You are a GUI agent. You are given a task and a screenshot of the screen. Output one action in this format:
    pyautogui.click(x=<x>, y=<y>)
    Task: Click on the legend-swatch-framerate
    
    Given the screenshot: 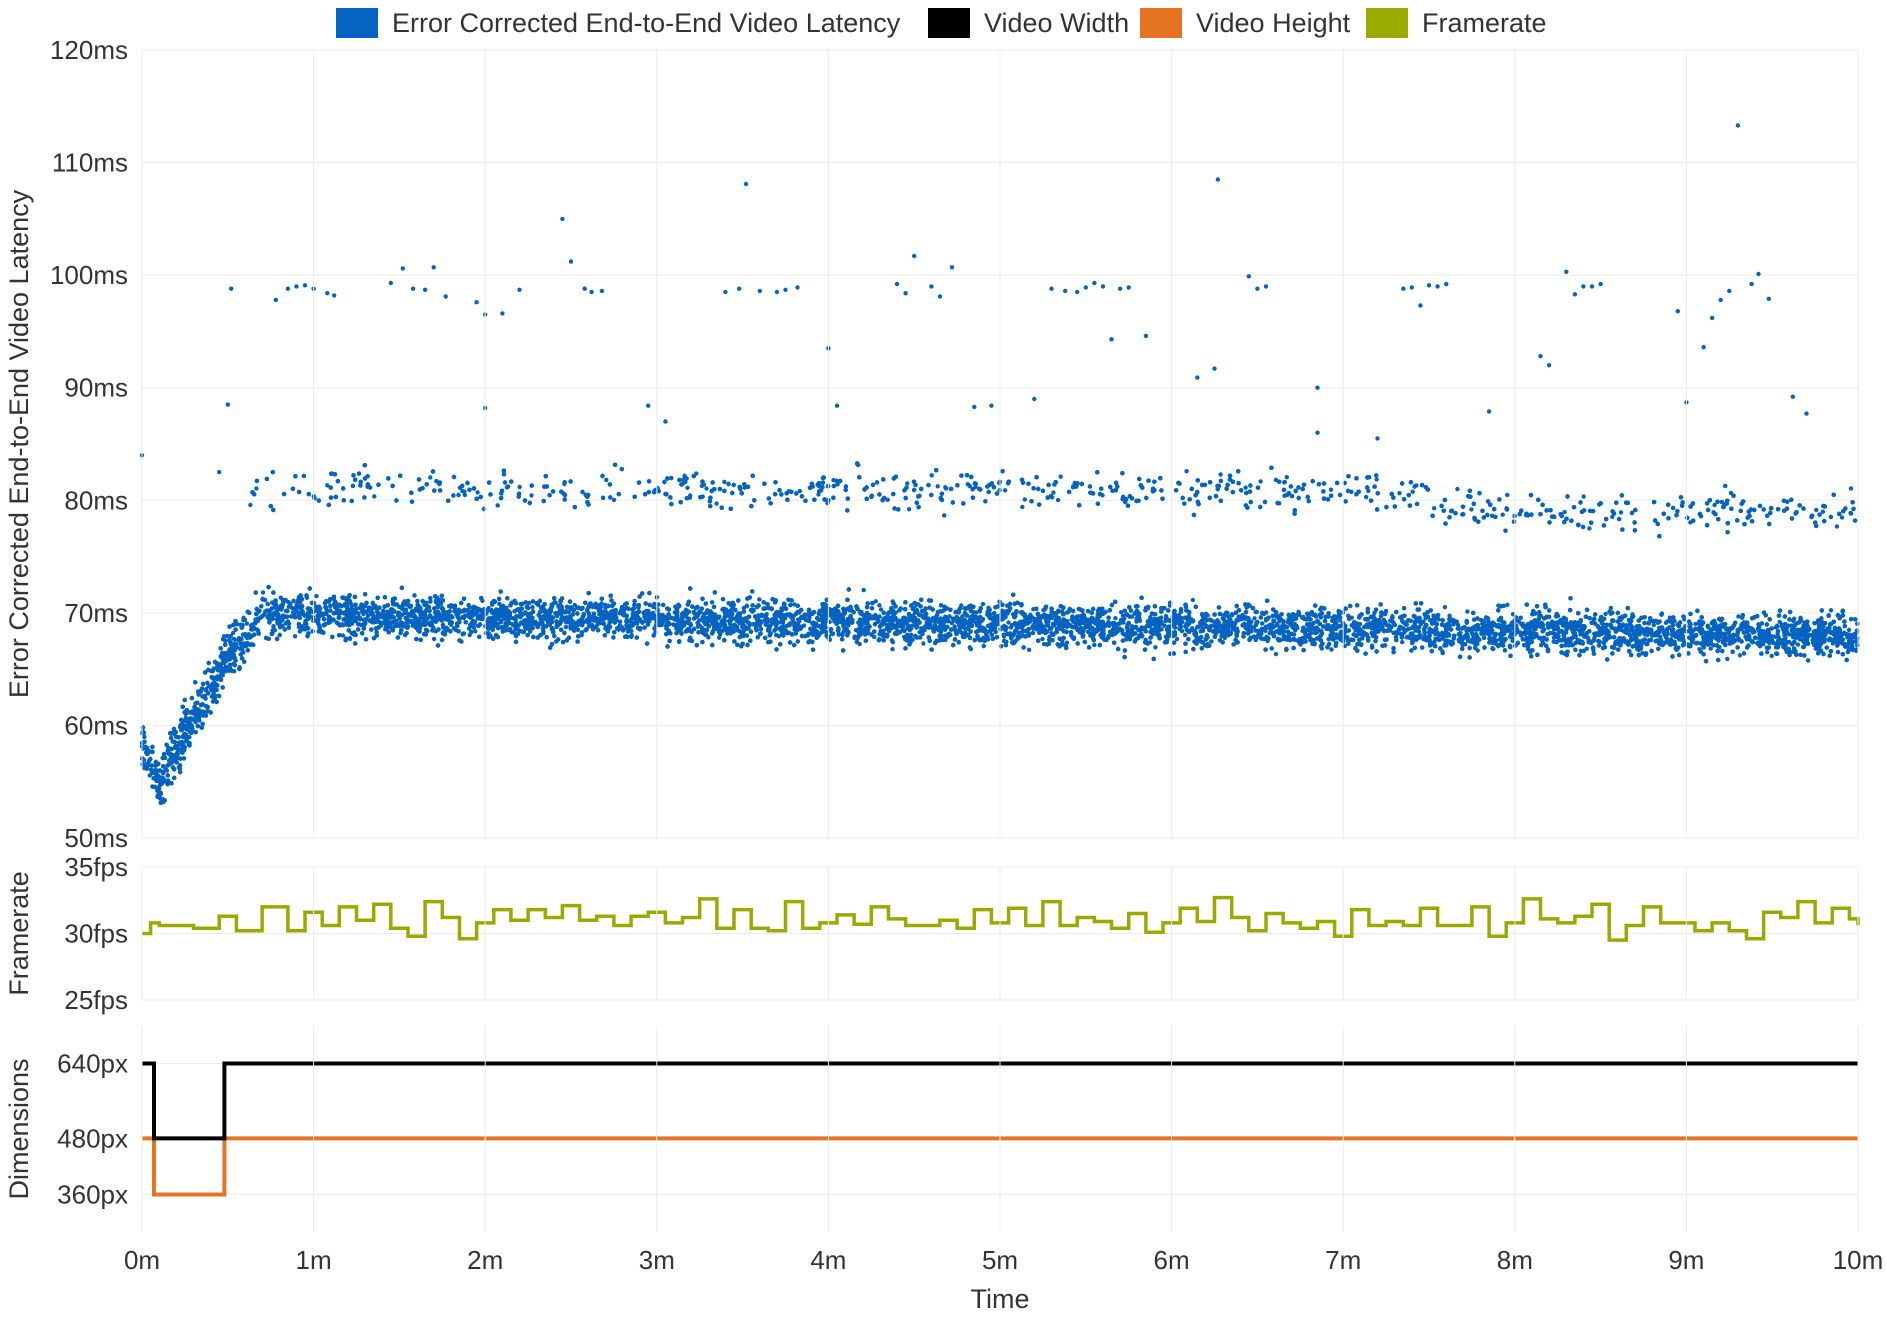 What is the action you would take?
    pyautogui.click(x=1387, y=23)
    